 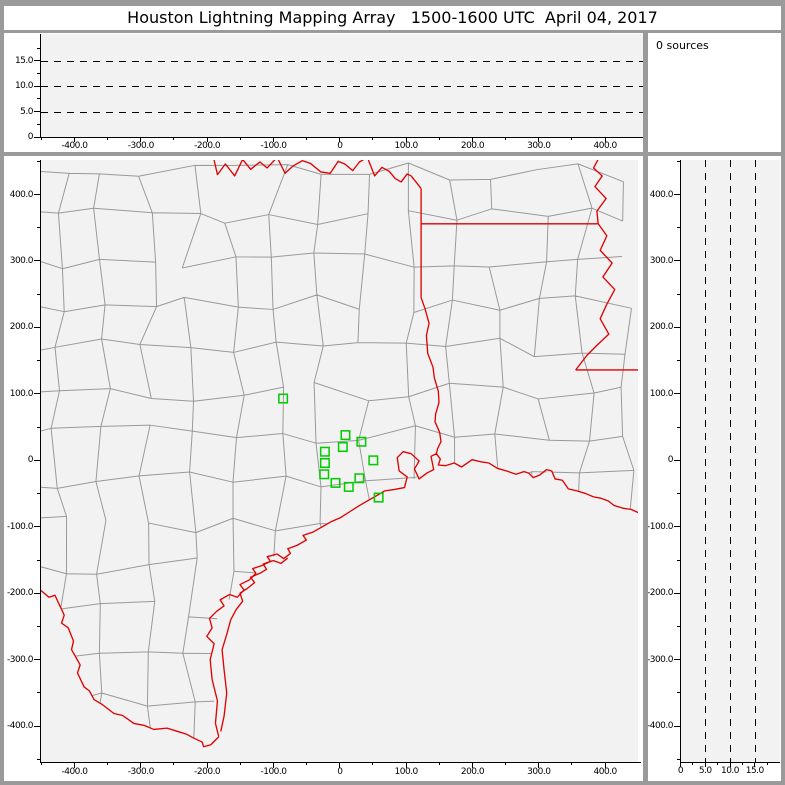 What do you see at coordinates (661, 327) in the screenshot?
I see `ns-tick-label: 200.0` at bounding box center [661, 327].